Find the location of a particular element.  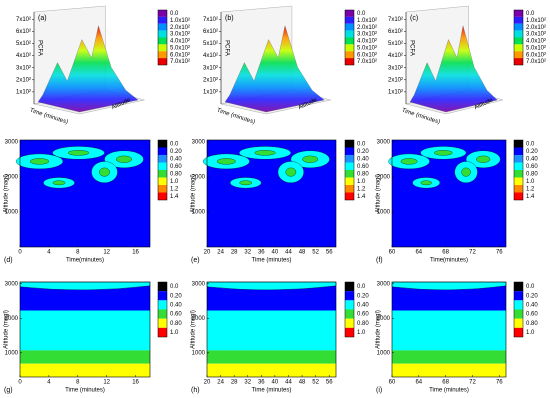

x-tick-label: 52 is located at coordinates (315, 253).